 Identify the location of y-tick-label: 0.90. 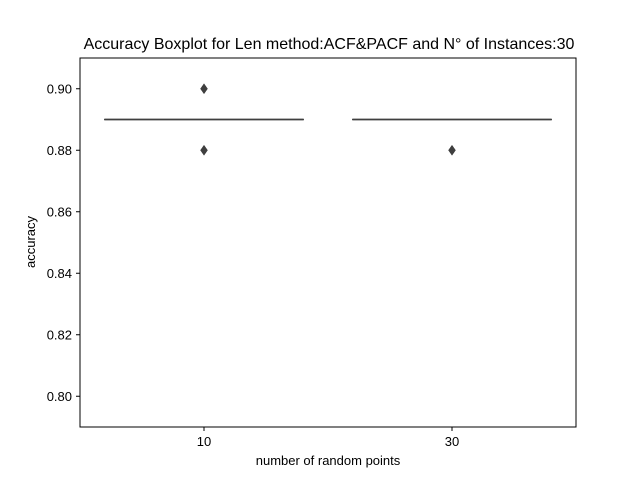
(59, 88).